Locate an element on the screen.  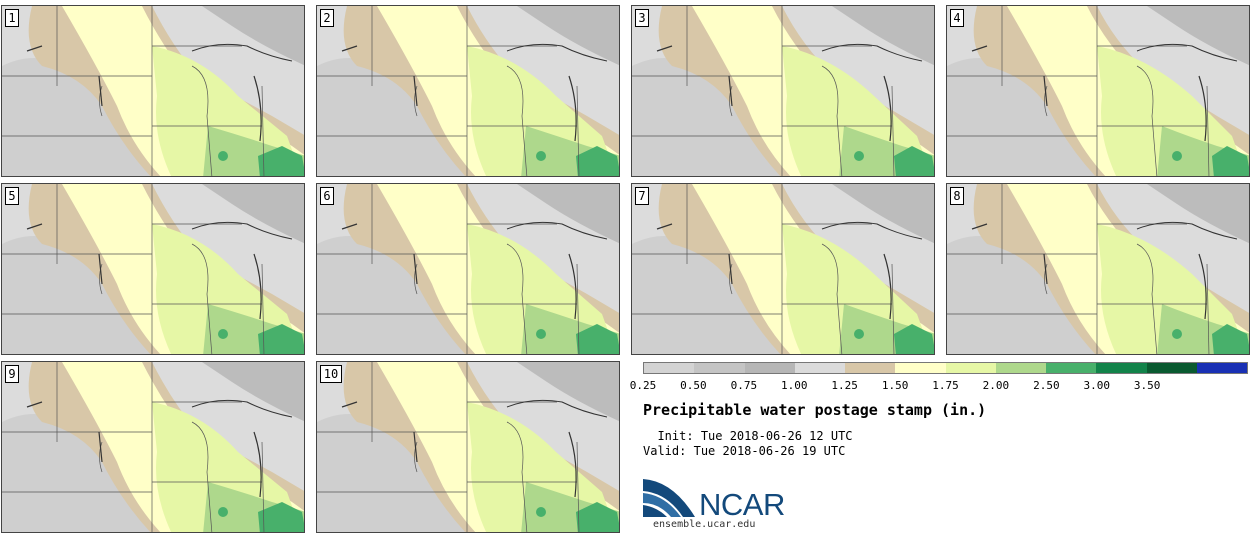
member-label: 6 is located at coordinates (327, 196).